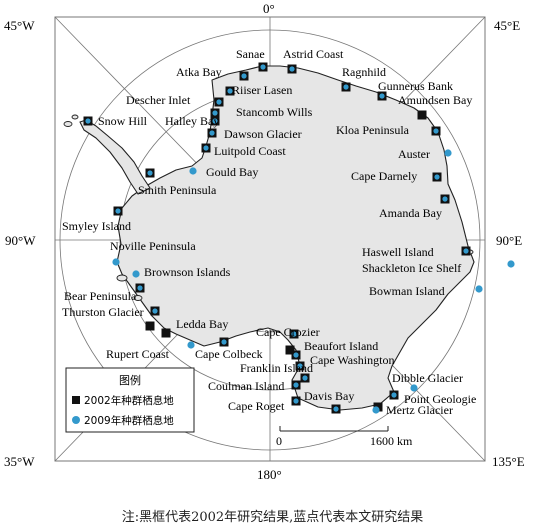 This screenshot has width=545, height=530. I want to click on place-label: Astrid Coast, so click(313, 54).